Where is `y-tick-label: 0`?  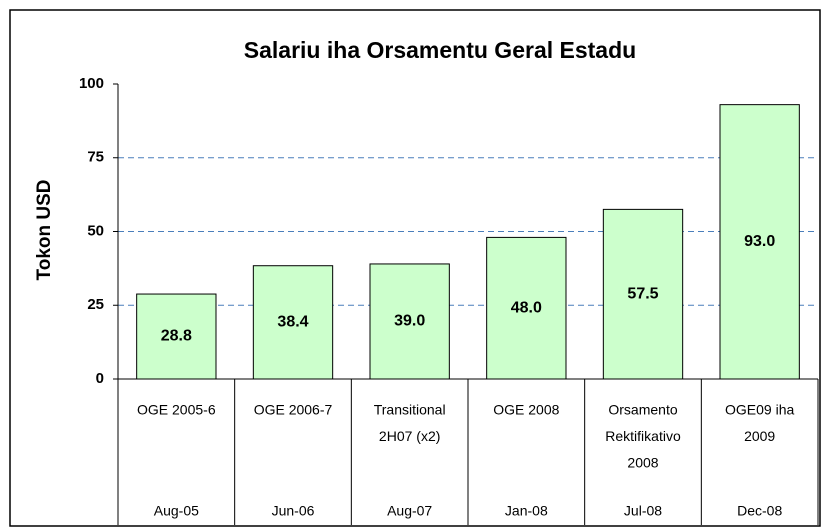
y-tick-label: 0 is located at coordinates (100, 378).